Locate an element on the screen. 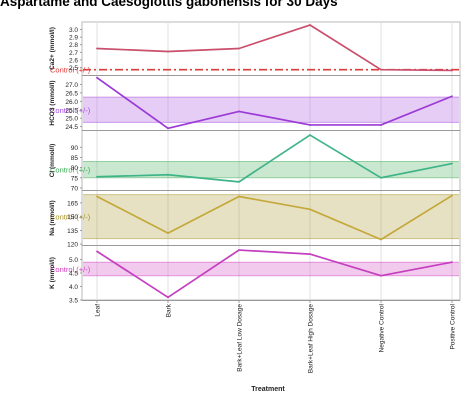  hco3-series-line is located at coordinates (274, 103).